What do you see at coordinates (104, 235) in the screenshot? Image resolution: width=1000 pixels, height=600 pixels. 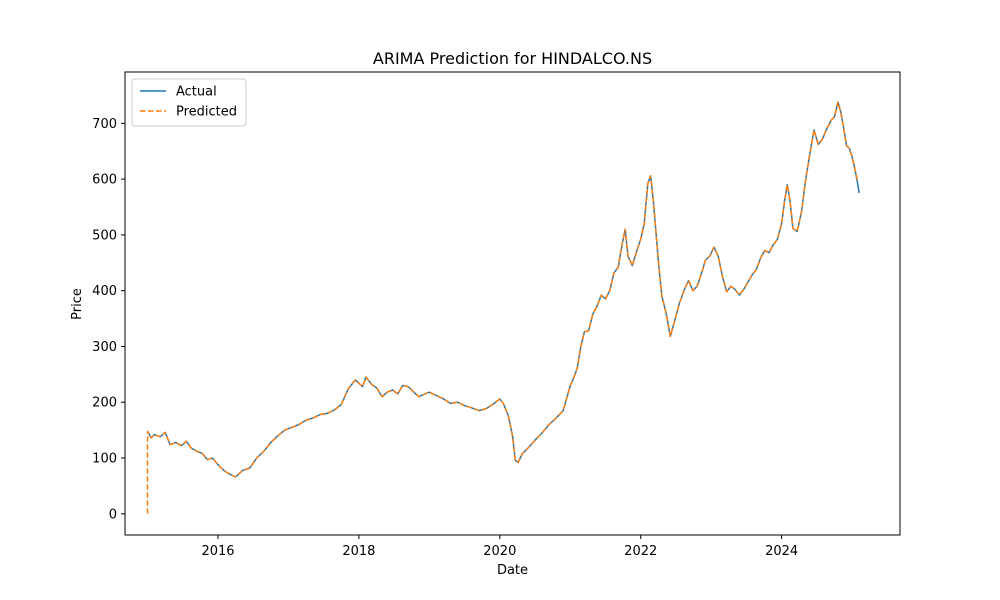 I see `y-tick-label: 500` at bounding box center [104, 235].